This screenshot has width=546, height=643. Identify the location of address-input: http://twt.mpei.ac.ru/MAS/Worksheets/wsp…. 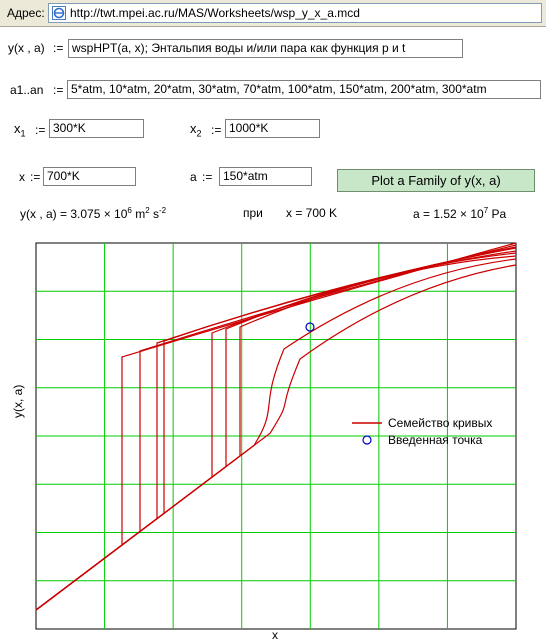
(295, 13).